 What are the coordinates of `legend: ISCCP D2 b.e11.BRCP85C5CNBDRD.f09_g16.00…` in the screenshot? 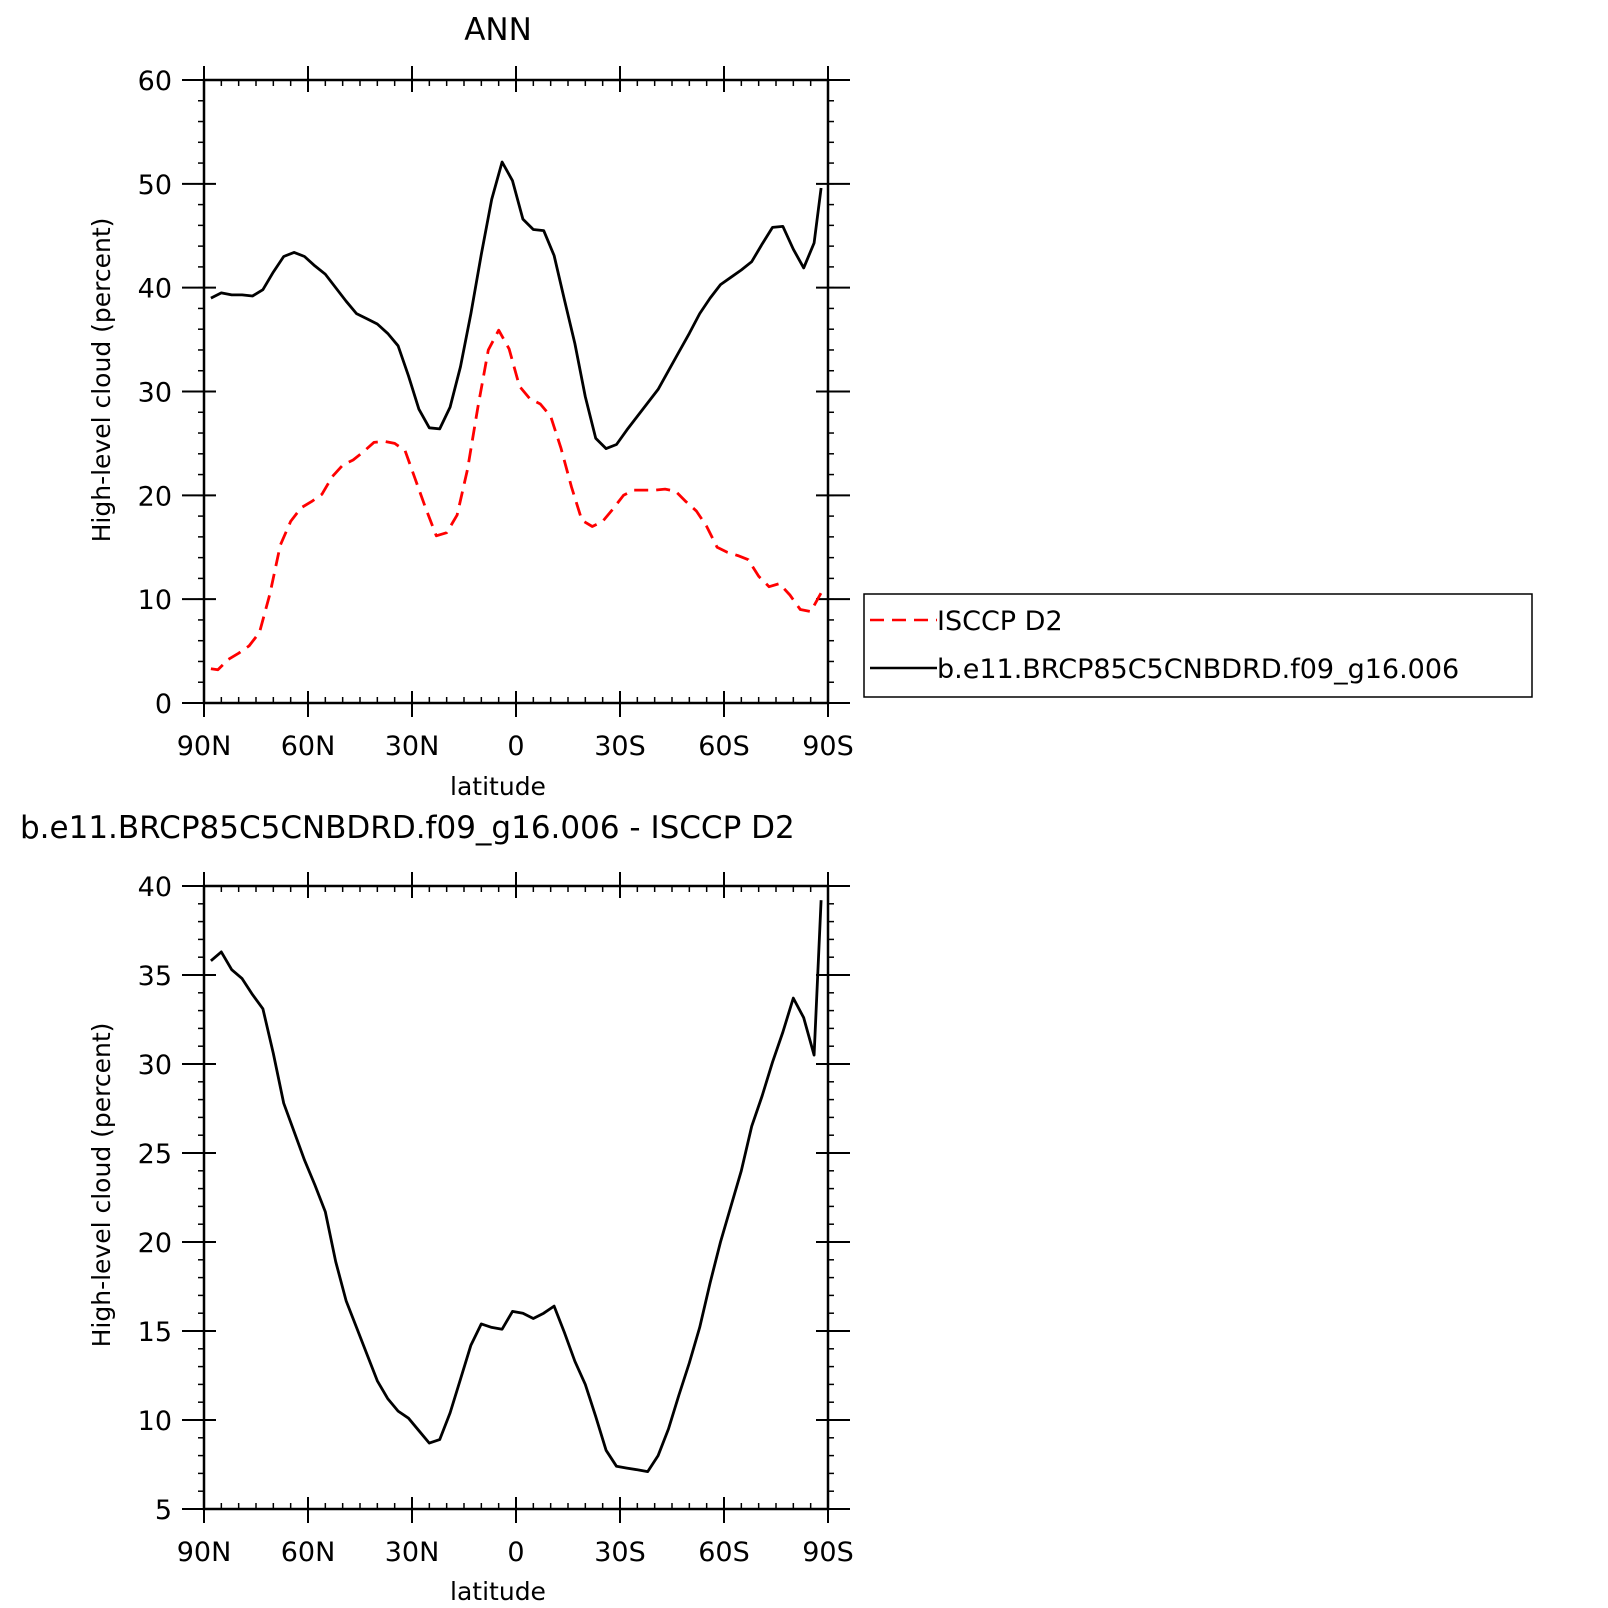 It's located at (1198, 645).